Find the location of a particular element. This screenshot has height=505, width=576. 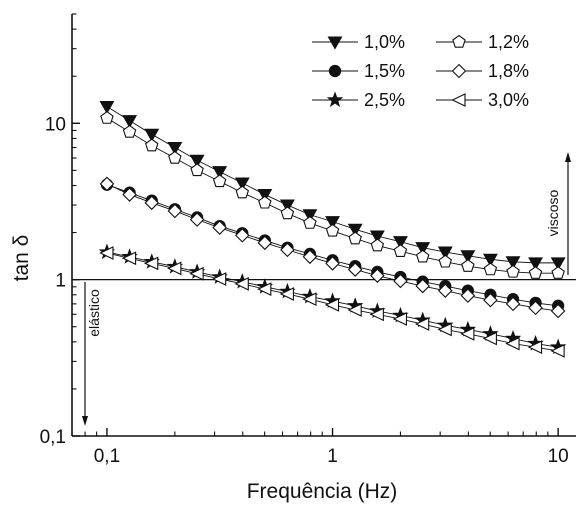

x-tick-label: 0,1 is located at coordinates (107, 456).